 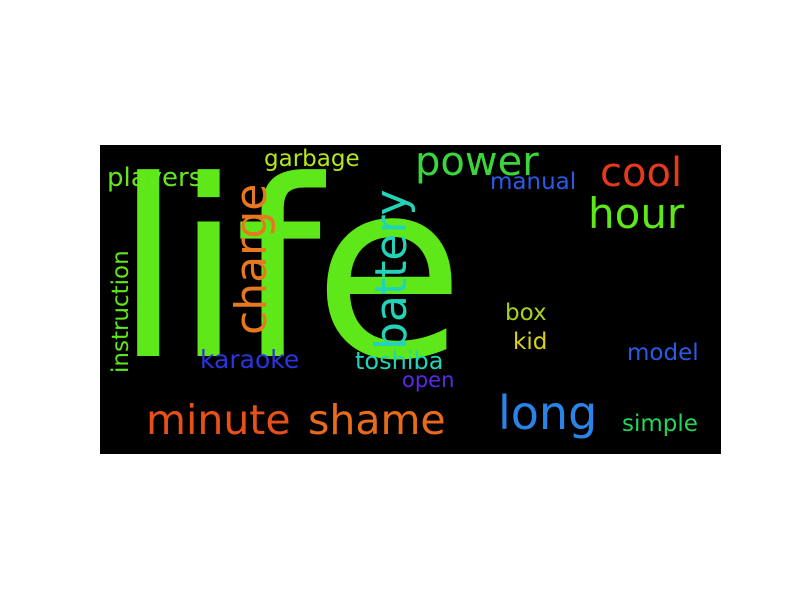 I want to click on word-players: players, so click(x=155, y=178).